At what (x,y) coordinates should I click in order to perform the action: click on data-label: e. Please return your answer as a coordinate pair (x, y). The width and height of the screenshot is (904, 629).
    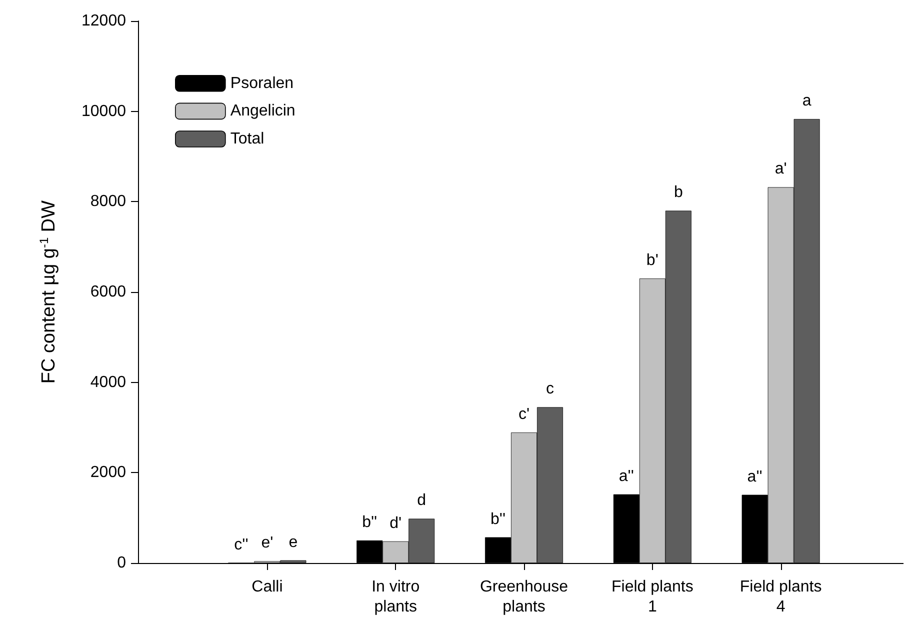
    Looking at the image, I should click on (293, 542).